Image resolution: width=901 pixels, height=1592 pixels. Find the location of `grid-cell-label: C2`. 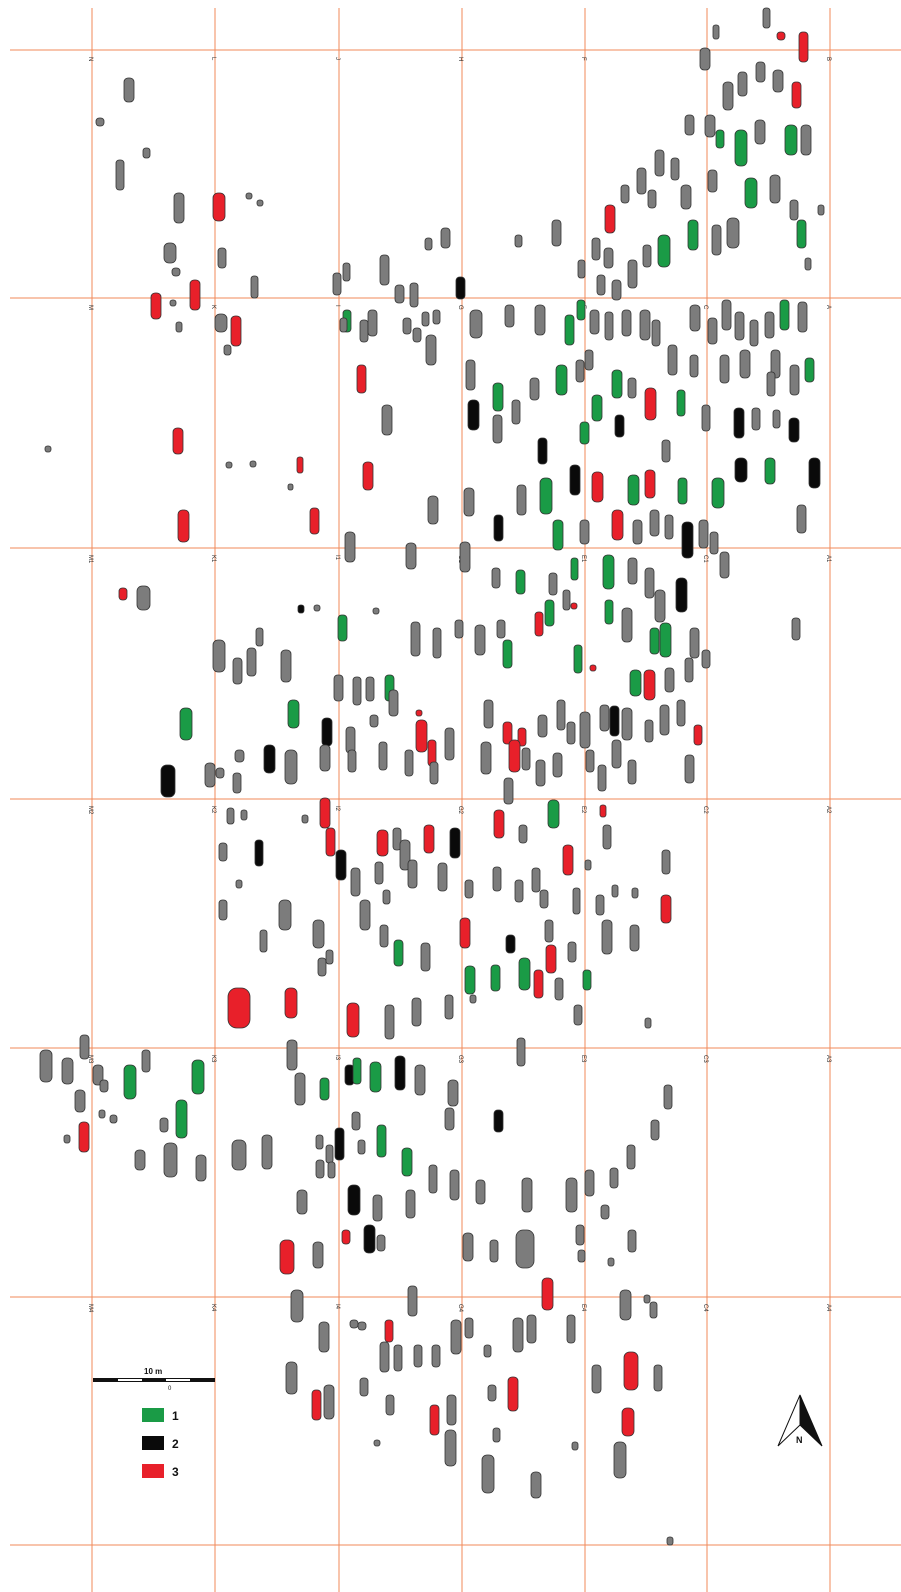

grid-cell-label: C2 is located at coordinates (705, 810).